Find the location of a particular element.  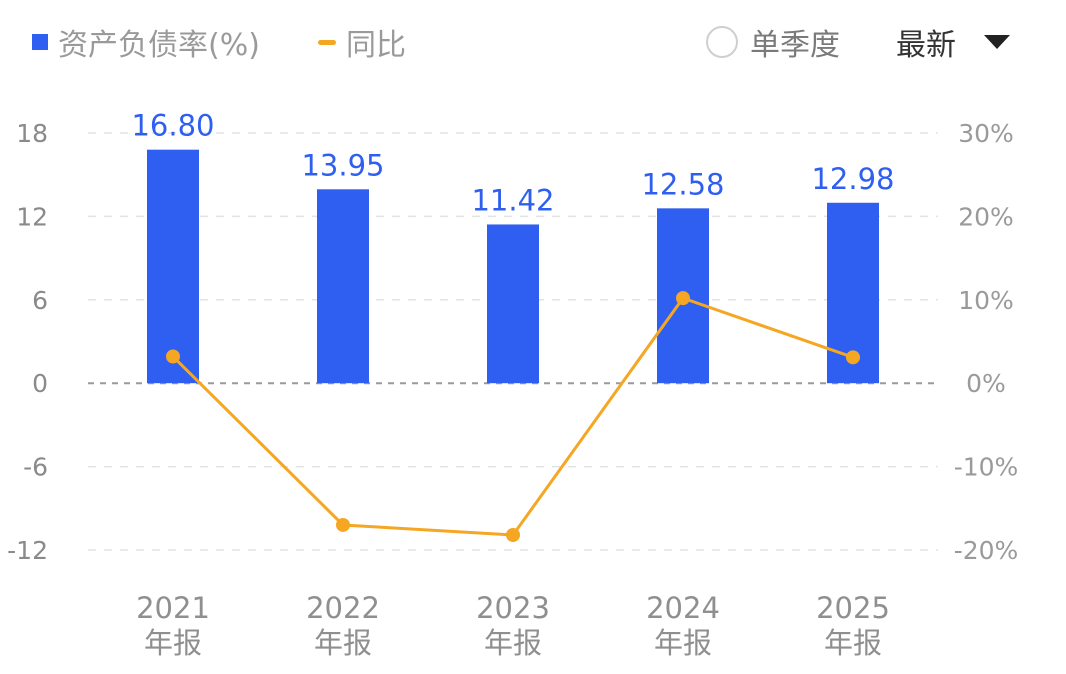

legend-debt-ratio: 资产负债率(%) is located at coordinates (146, 42).